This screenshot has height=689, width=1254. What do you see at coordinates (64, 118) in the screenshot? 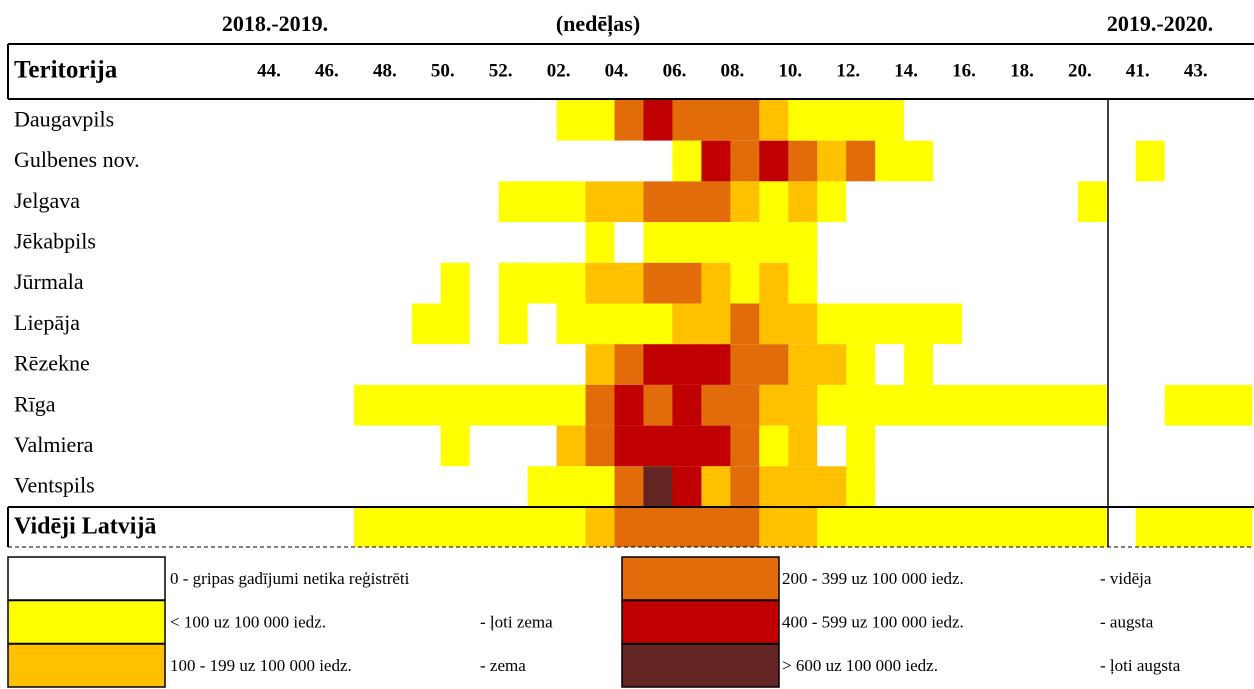
I see `territory-name: Daugavpils` at bounding box center [64, 118].